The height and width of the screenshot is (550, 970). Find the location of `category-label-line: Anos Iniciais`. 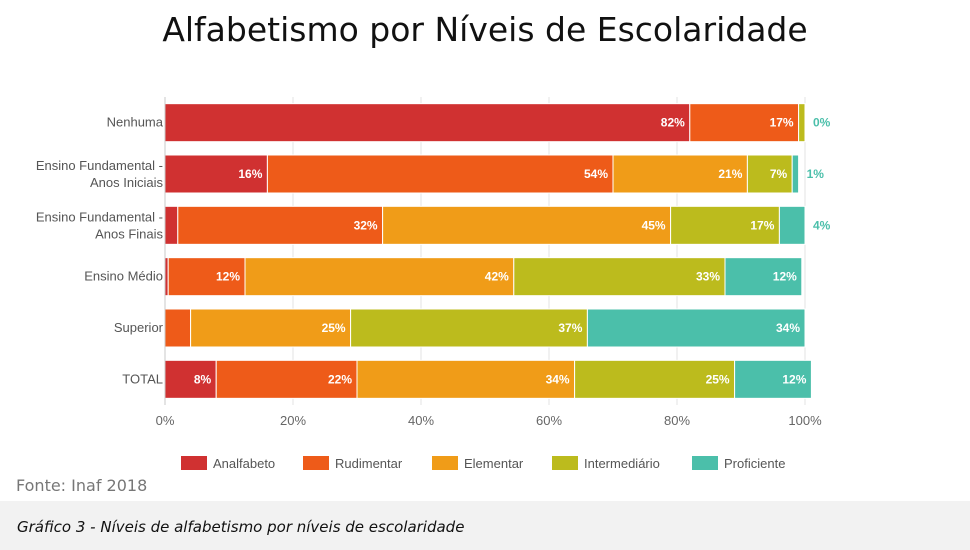

category-label-line: Anos Iniciais is located at coordinates (126, 182).